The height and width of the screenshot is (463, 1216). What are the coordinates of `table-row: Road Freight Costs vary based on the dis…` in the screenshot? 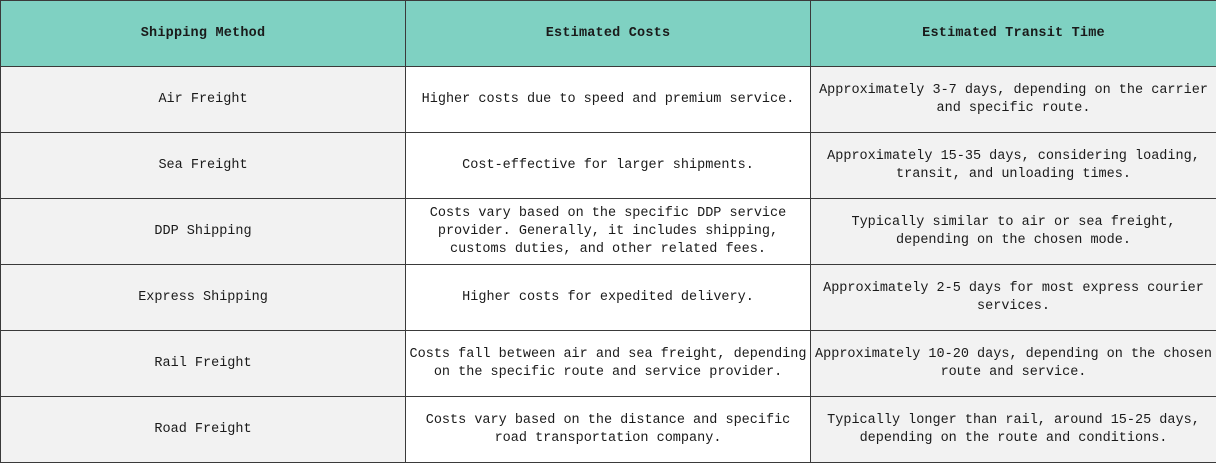 It's located at (608, 429).